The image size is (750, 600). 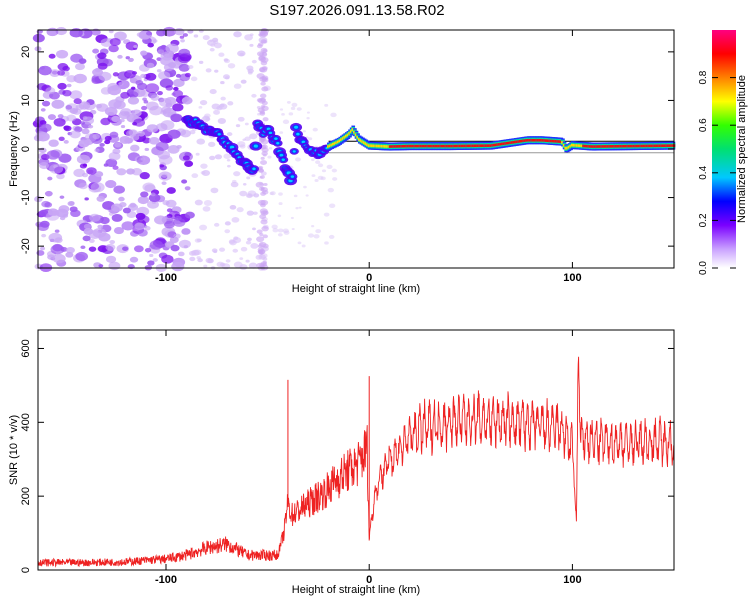 I want to click on colorbar-label: Normalized spectral amplitude, so click(x=742, y=149).